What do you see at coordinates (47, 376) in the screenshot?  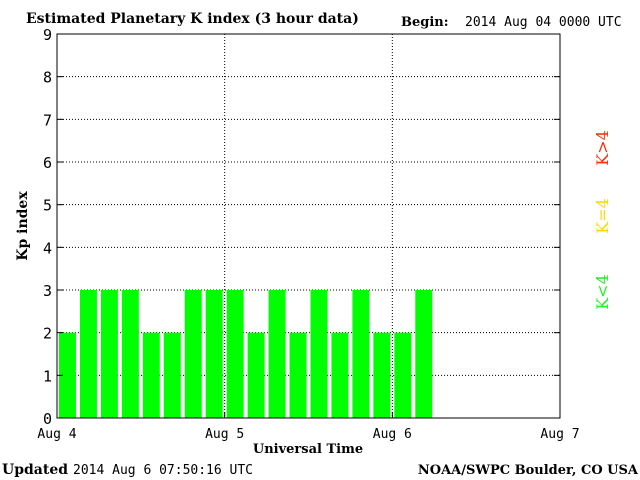 I see `y-tick-label: 1` at bounding box center [47, 376].